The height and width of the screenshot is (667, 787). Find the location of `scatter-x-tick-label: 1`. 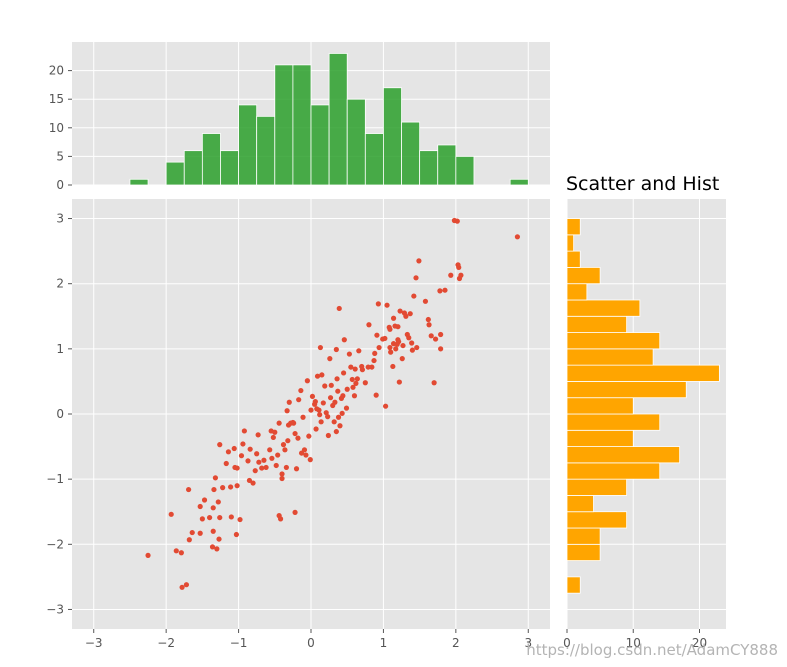

scatter-x-tick-label: 1 is located at coordinates (384, 643).